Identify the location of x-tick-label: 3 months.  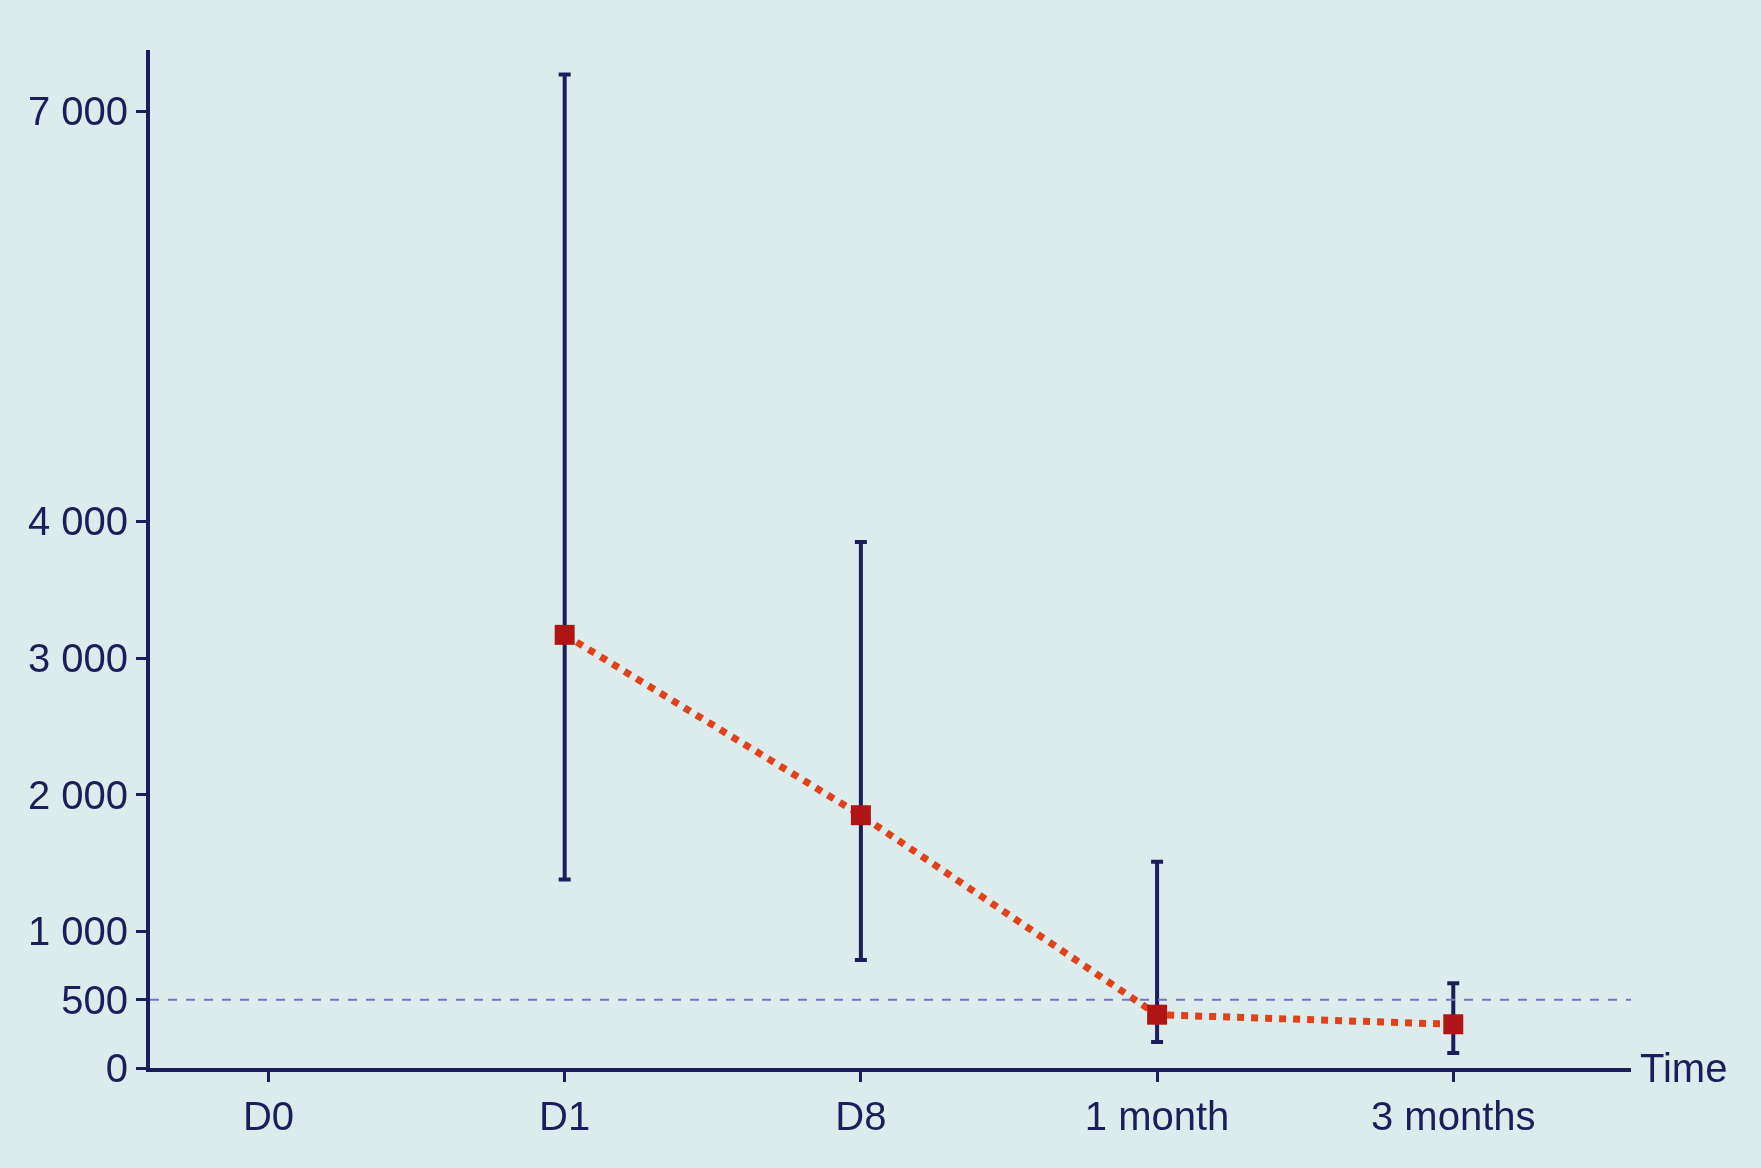
(1453, 1116).